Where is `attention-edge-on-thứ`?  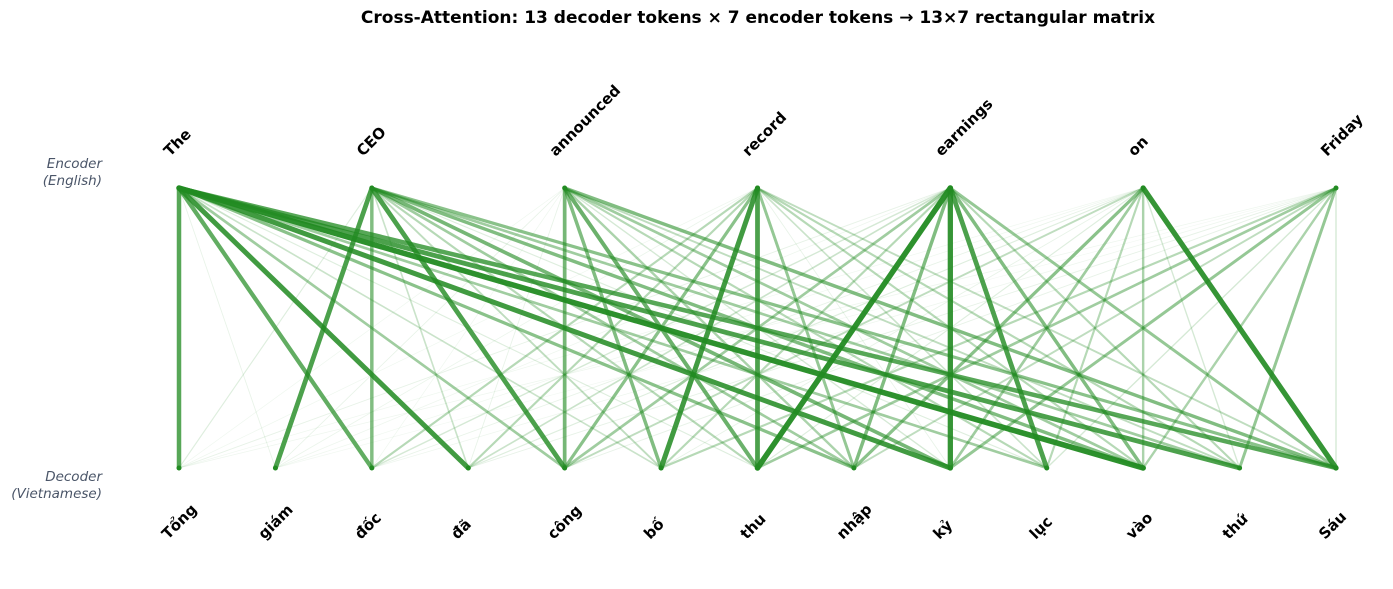 attention-edge-on-thứ is located at coordinates (1191, 328).